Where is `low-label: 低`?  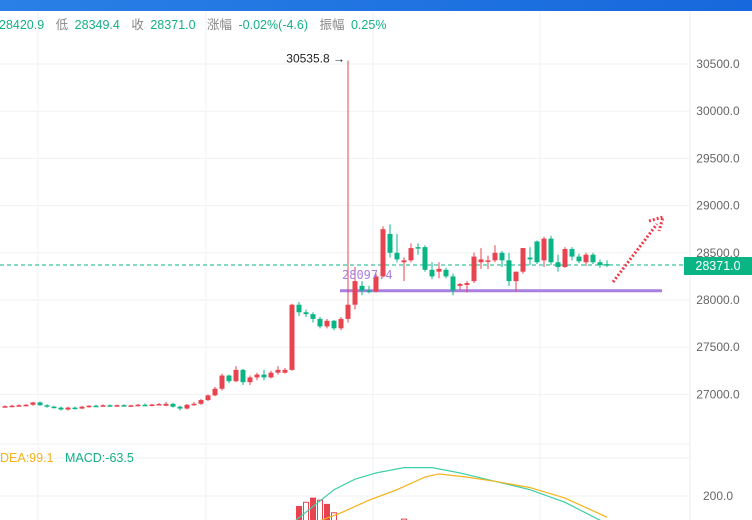
low-label: 低 is located at coordinates (62, 25).